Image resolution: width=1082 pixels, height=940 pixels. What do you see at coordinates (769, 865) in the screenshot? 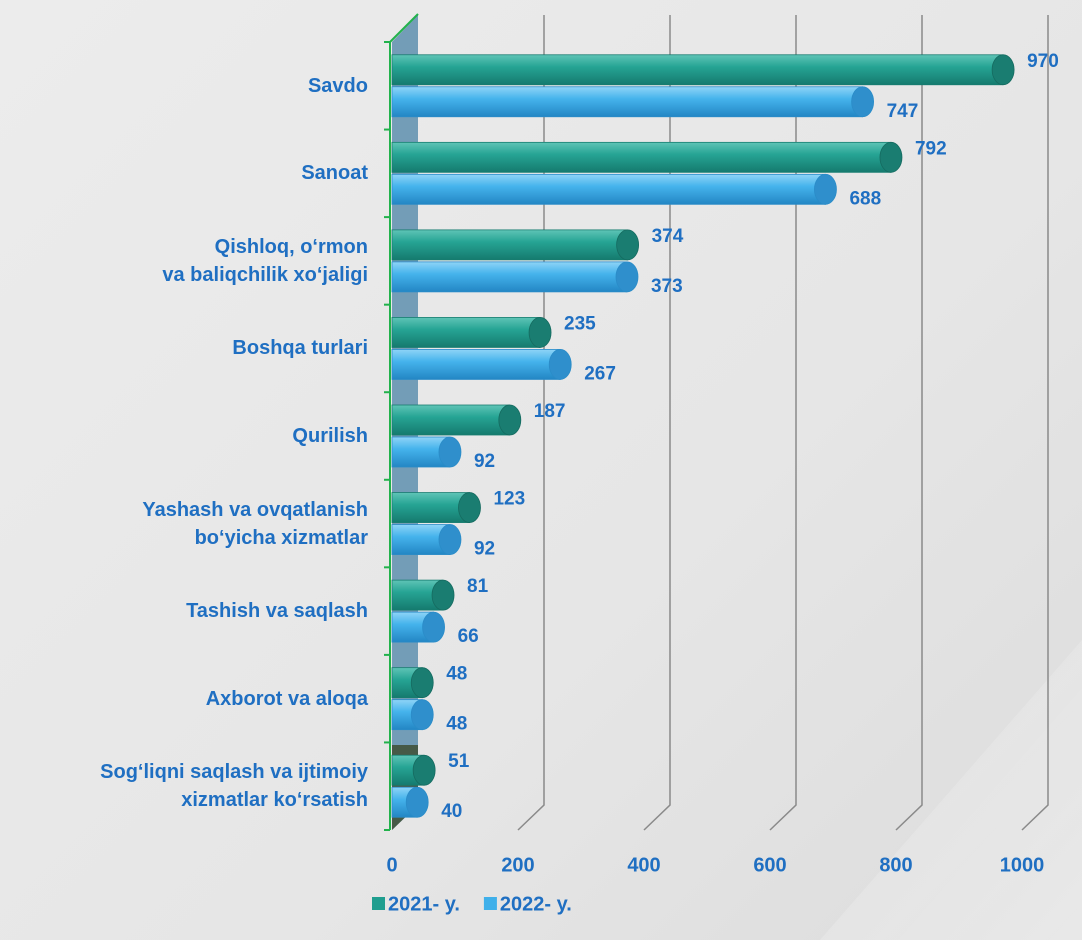
I see `x-tick-label: 600` at bounding box center [769, 865].